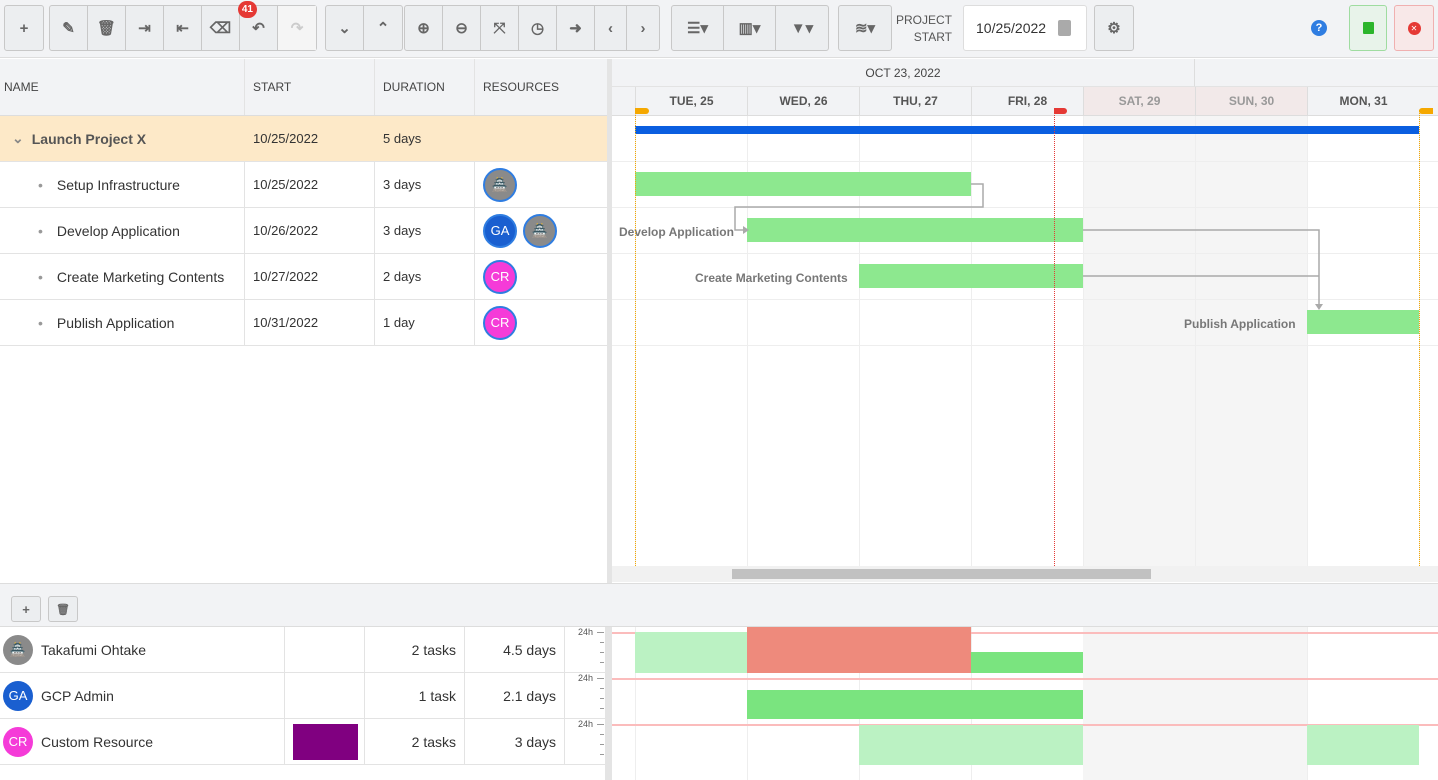  What do you see at coordinates (643, 28) in the screenshot?
I see `next-icon: ›` at bounding box center [643, 28].